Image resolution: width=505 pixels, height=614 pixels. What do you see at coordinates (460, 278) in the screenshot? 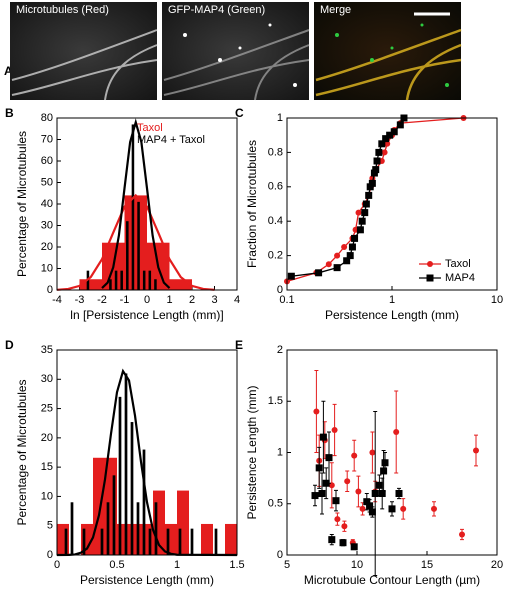
I see `legend-label: MAP4` at bounding box center [460, 278].